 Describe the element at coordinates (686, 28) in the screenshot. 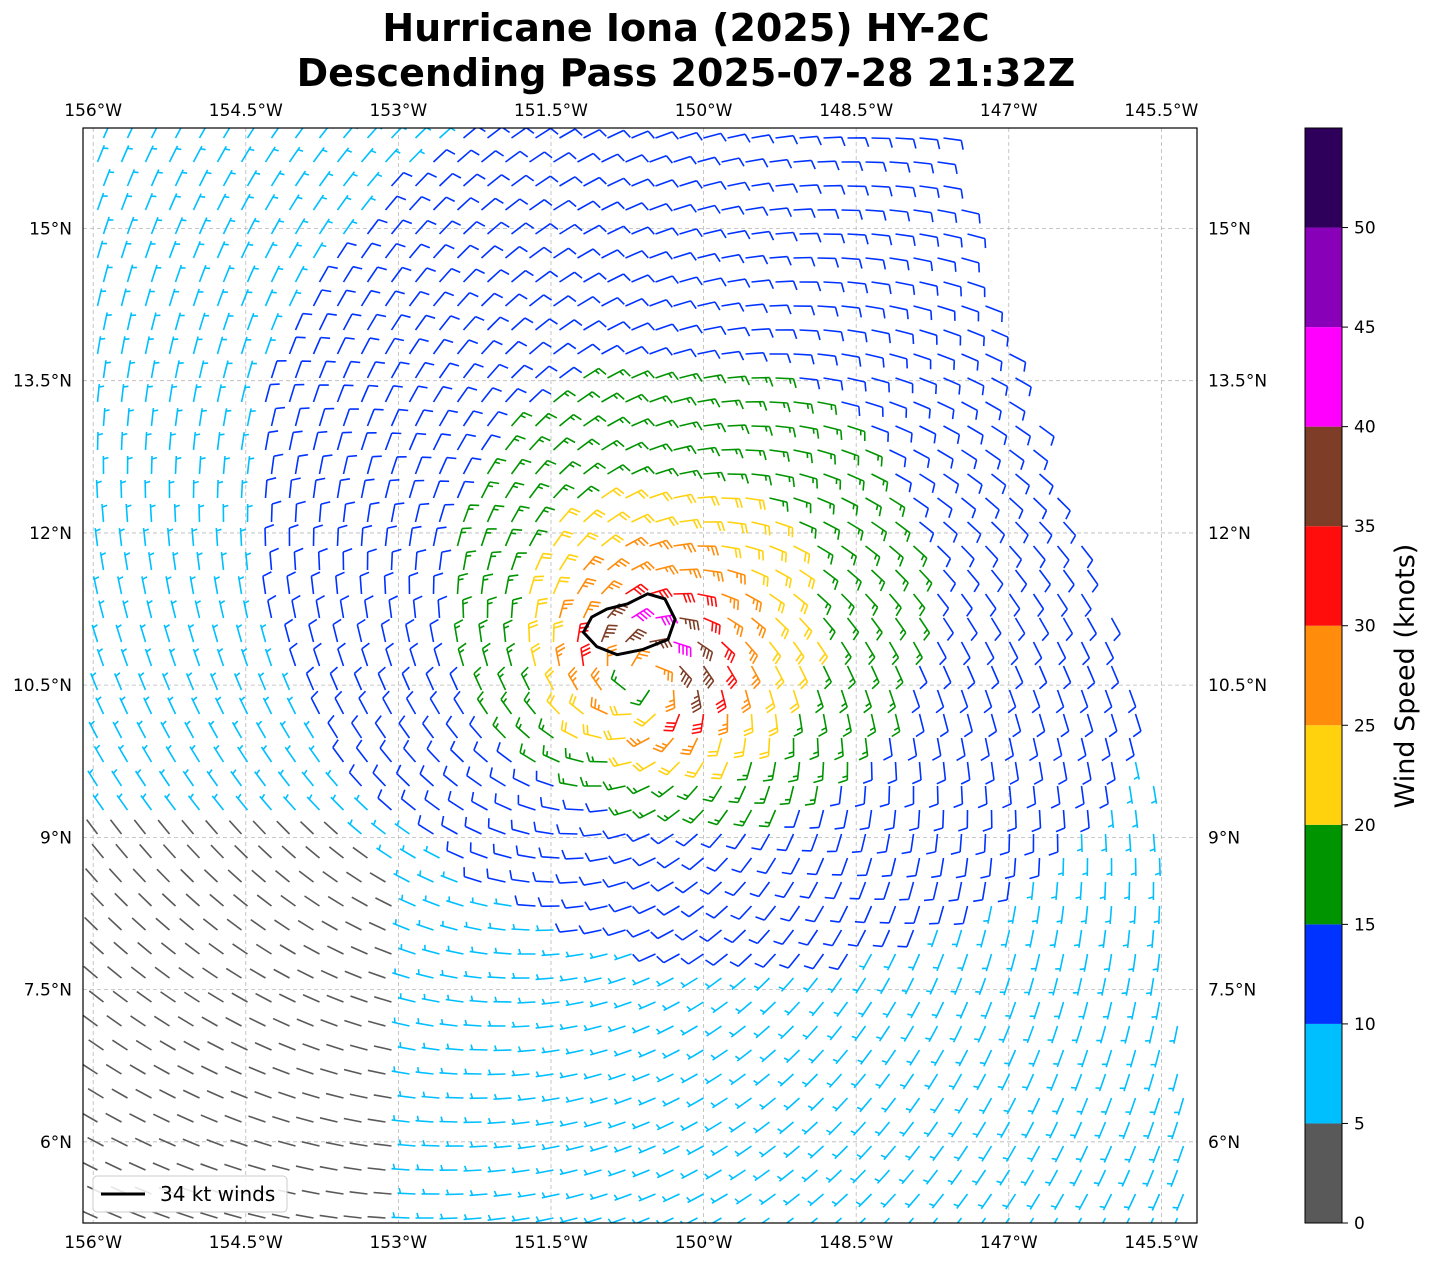

I see `title-line-1: Hurricane Iona (2025) HY-2C` at that location.